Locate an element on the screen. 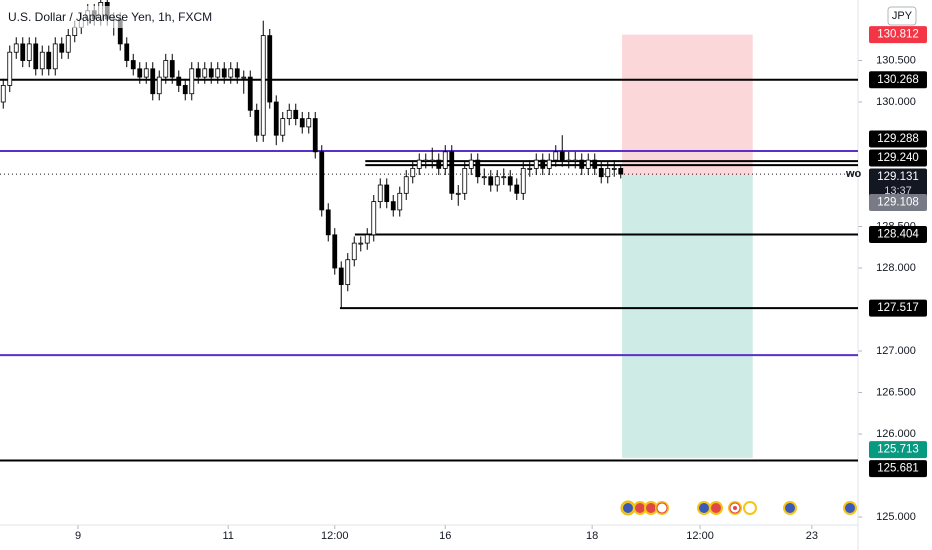  price-label: 129.108 is located at coordinates (898, 203).